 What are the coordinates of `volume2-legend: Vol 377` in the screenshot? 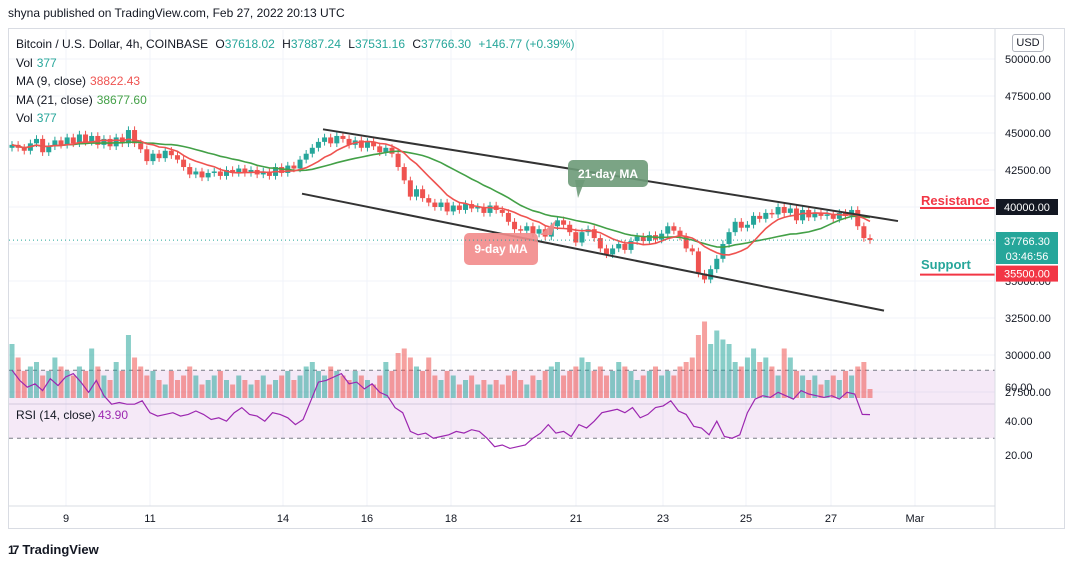 It's located at (297, 118).